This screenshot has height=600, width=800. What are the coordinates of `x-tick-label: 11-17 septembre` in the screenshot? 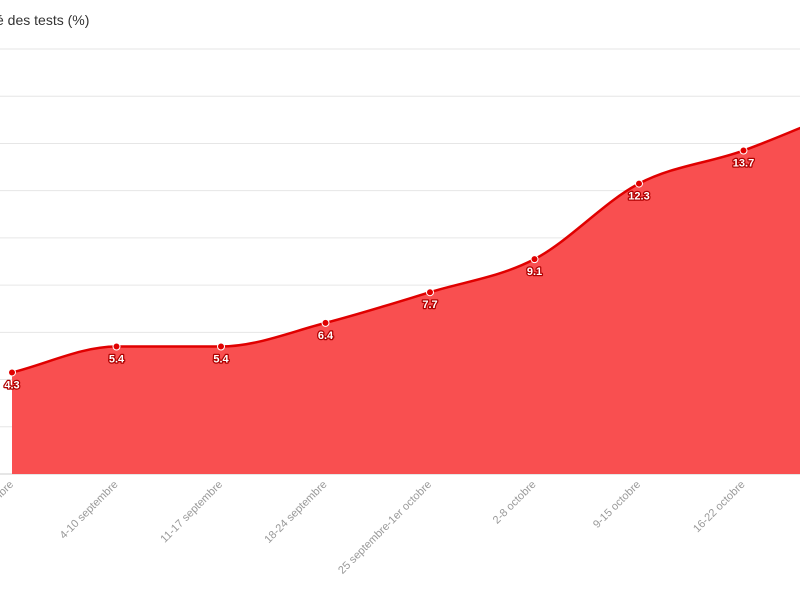 It's located at (191, 512).